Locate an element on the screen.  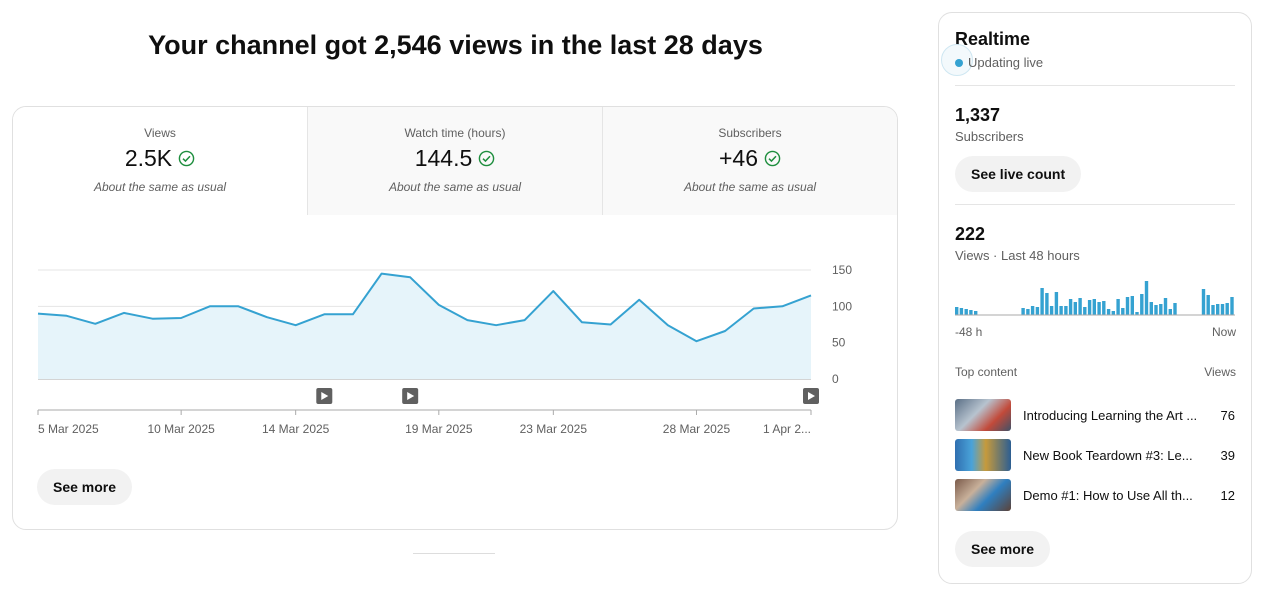
realtime-views-count: 222 is located at coordinates (970, 234).